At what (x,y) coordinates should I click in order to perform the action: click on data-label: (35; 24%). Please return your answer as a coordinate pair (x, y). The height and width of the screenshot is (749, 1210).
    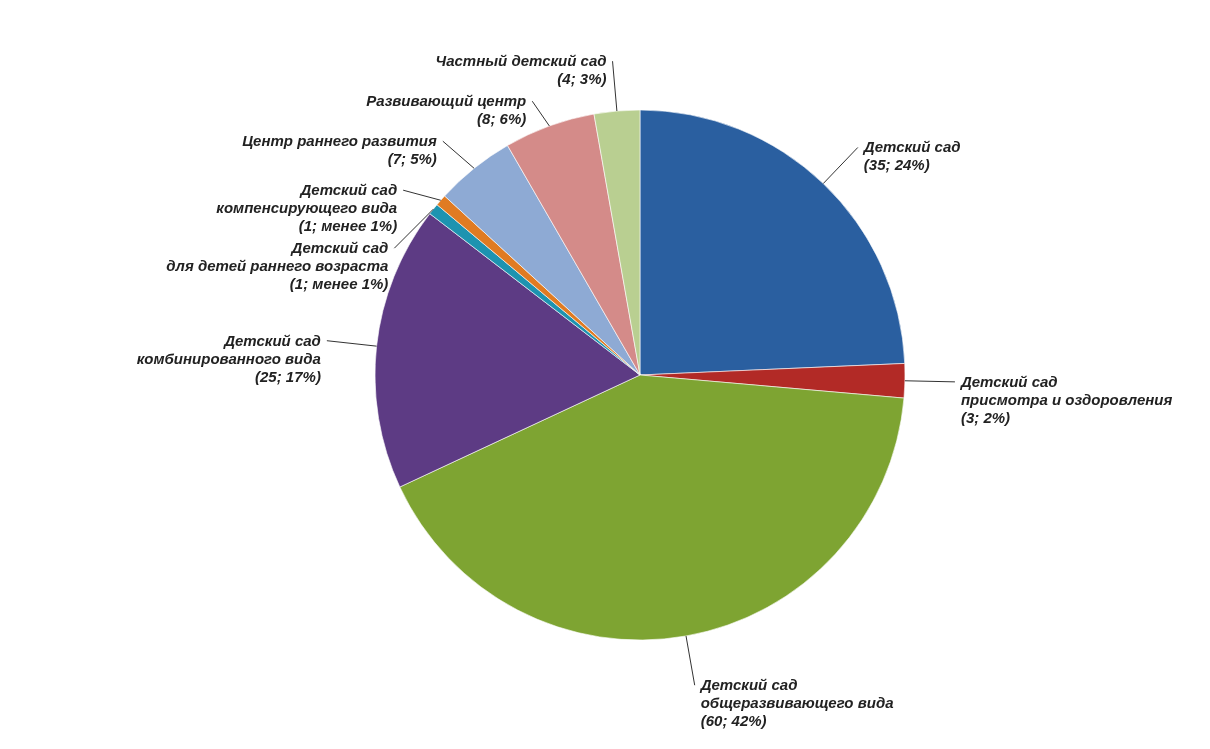
    Looking at the image, I should click on (896, 165).